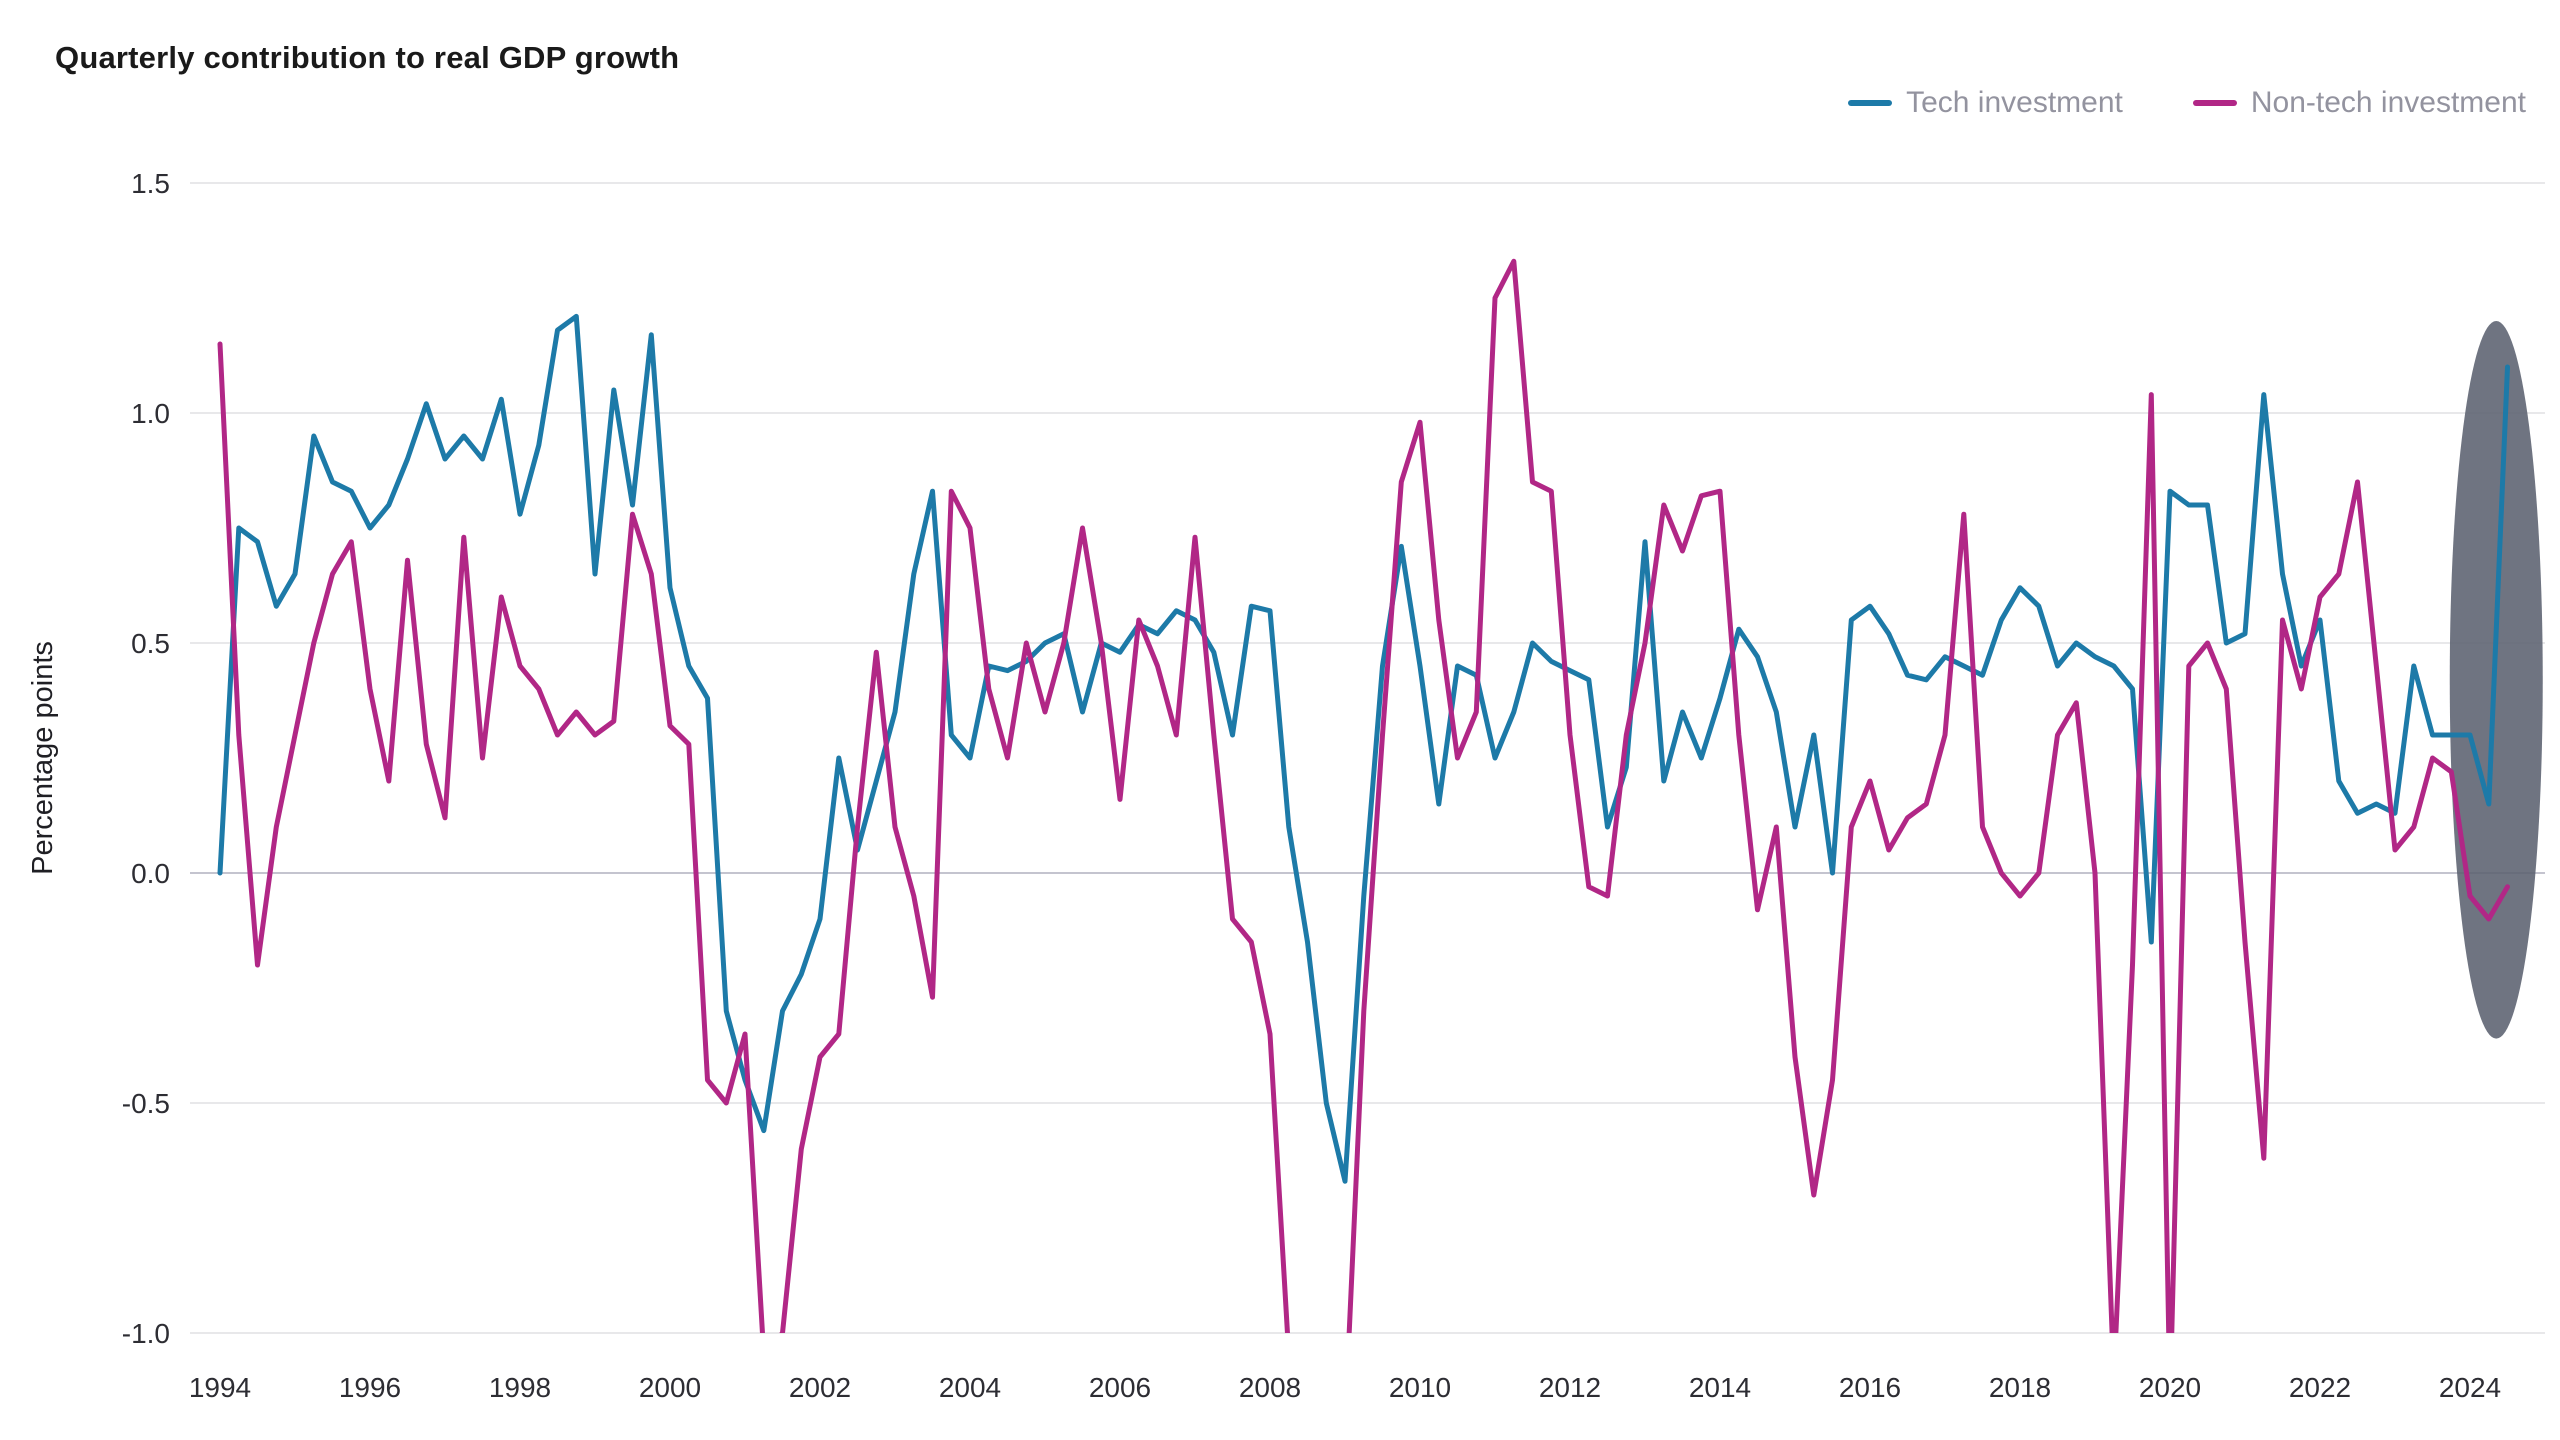  Describe the element at coordinates (1270, 1387) in the screenshot. I see `x-tick-label: 2008` at that location.